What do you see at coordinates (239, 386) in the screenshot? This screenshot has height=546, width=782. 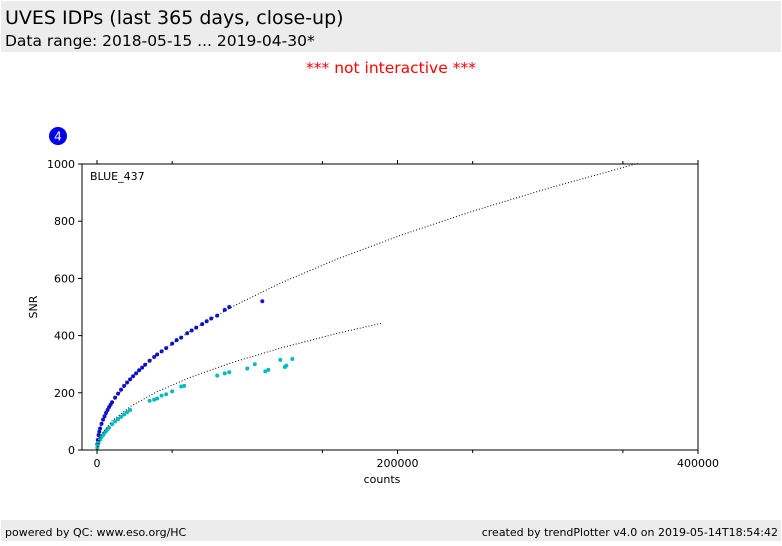 I see `fit-curve` at bounding box center [239, 386].